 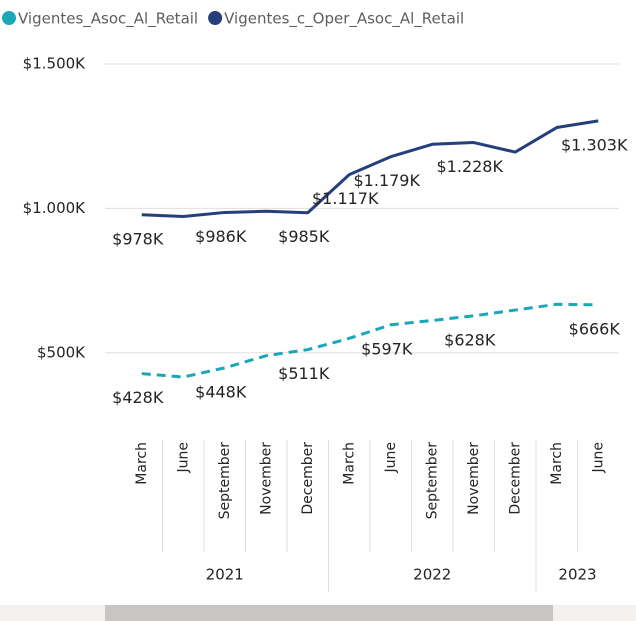 What do you see at coordinates (108, 19) in the screenshot?
I see `legend-label: Vigentes_Asoc_Al_Retail` at bounding box center [108, 19].